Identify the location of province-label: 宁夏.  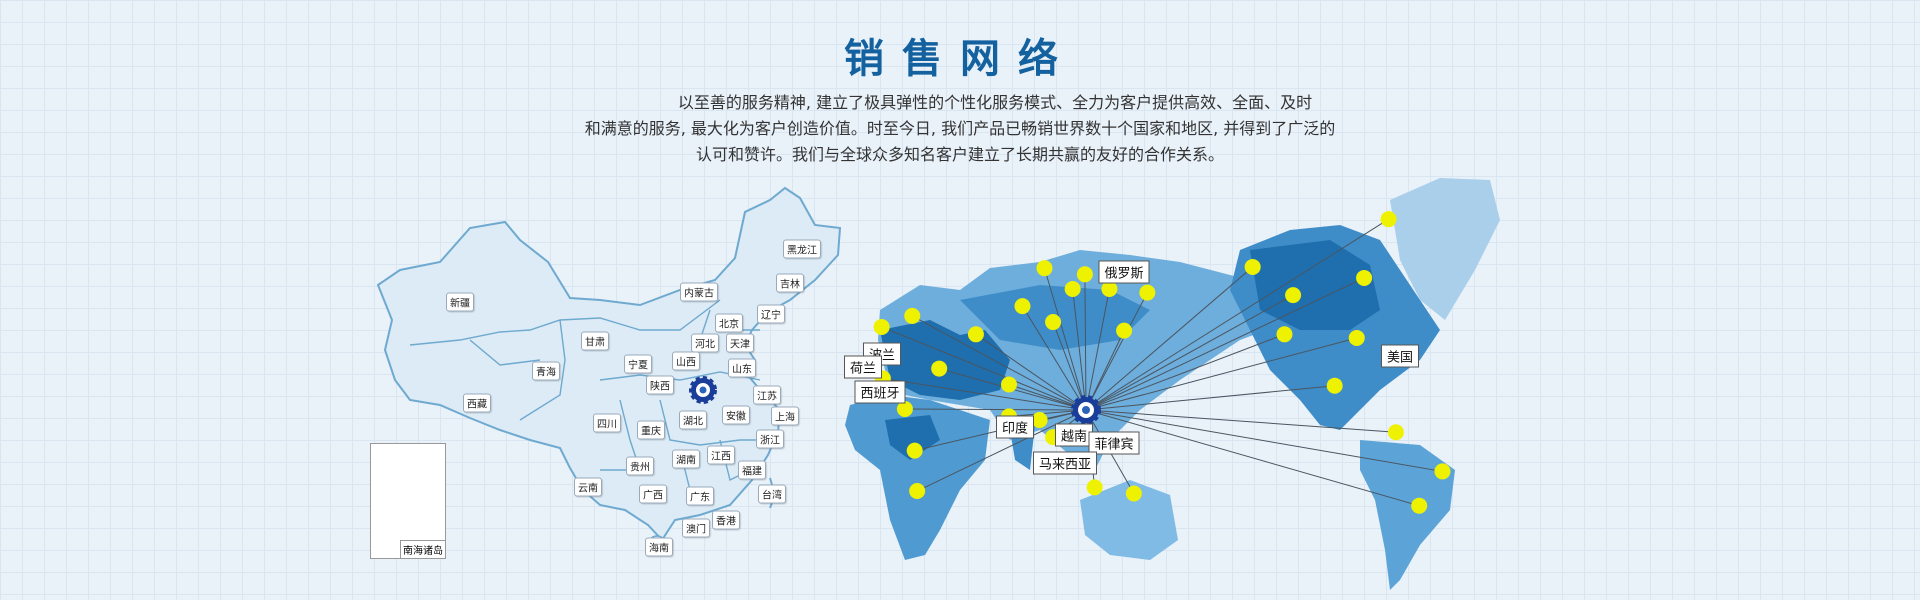
(638, 364).